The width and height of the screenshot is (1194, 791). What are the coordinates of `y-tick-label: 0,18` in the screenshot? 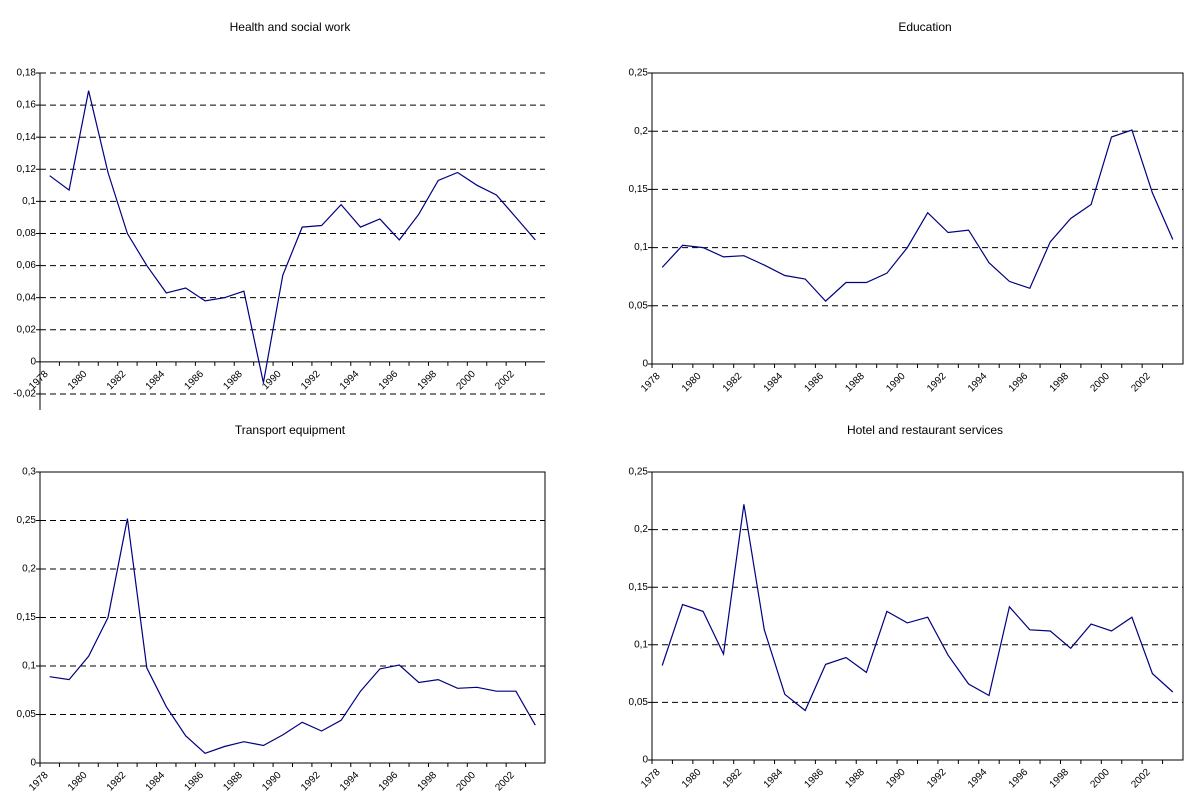 It's located at (27, 73).